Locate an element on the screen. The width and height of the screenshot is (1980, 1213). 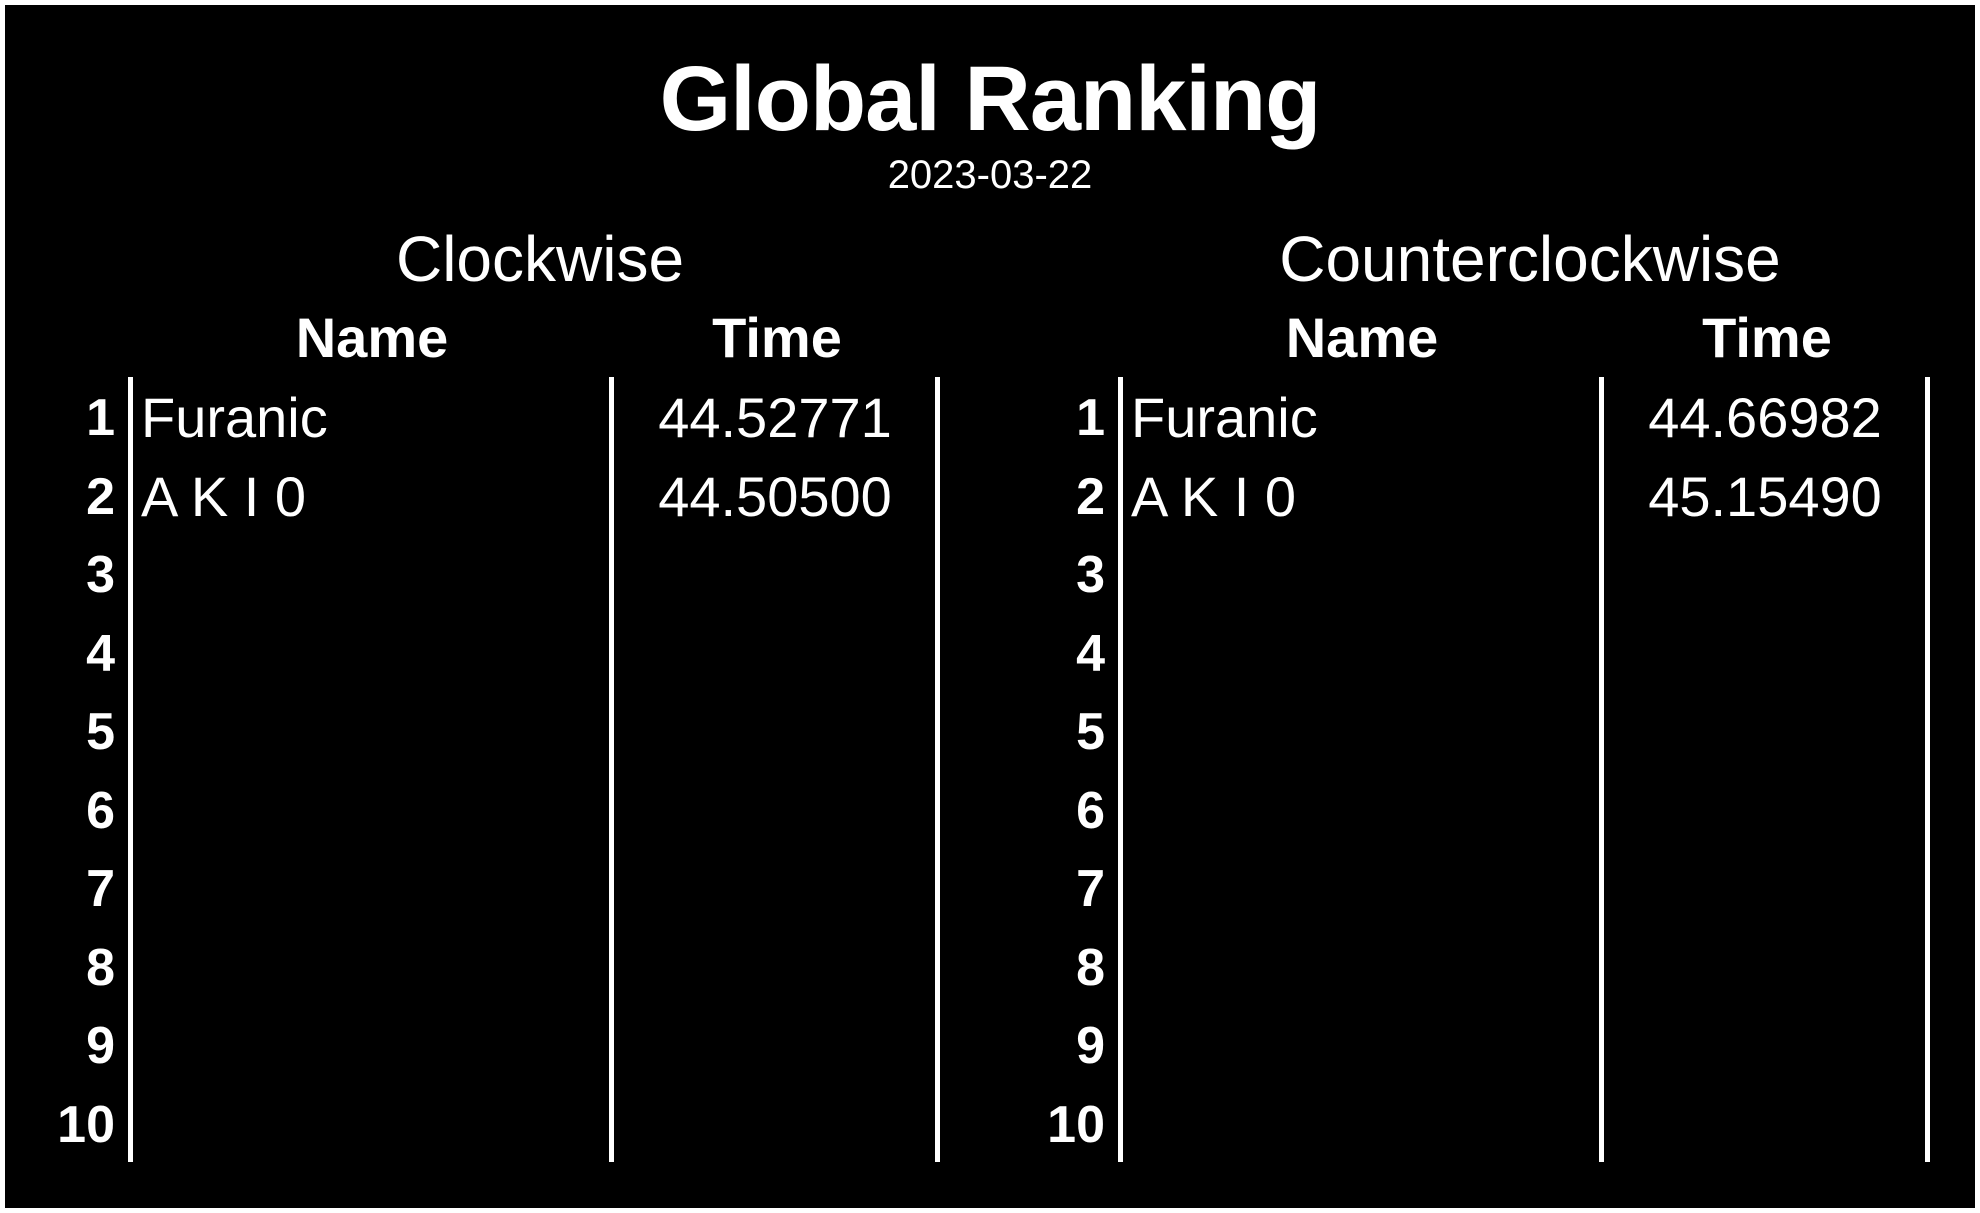
ranking-date: 2023-03-22 is located at coordinates (990, 175).